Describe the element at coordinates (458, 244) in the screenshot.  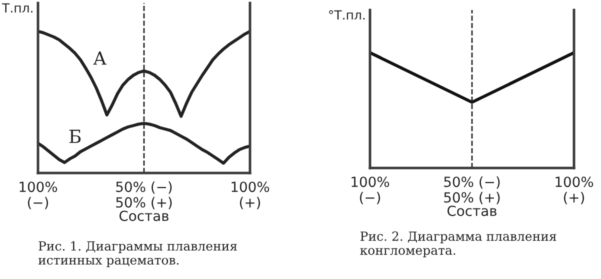
I see `text: Рис. 2. Диаграмма плавления конгломерата.` at that location.